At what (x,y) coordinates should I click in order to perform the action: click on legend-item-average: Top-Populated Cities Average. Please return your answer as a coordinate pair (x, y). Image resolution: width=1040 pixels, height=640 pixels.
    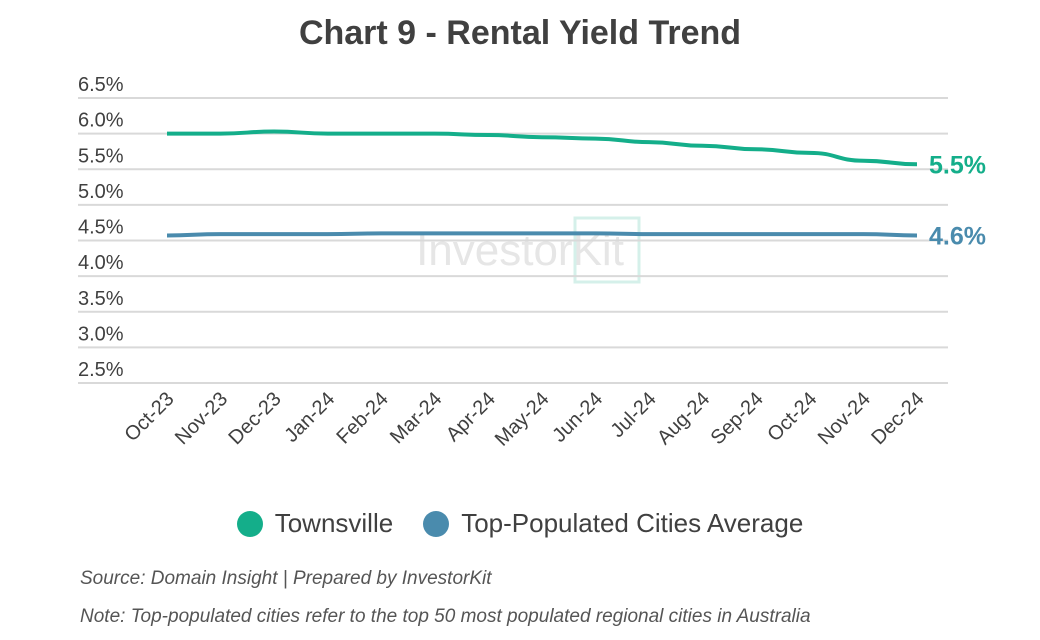
    Looking at the image, I should click on (613, 523).